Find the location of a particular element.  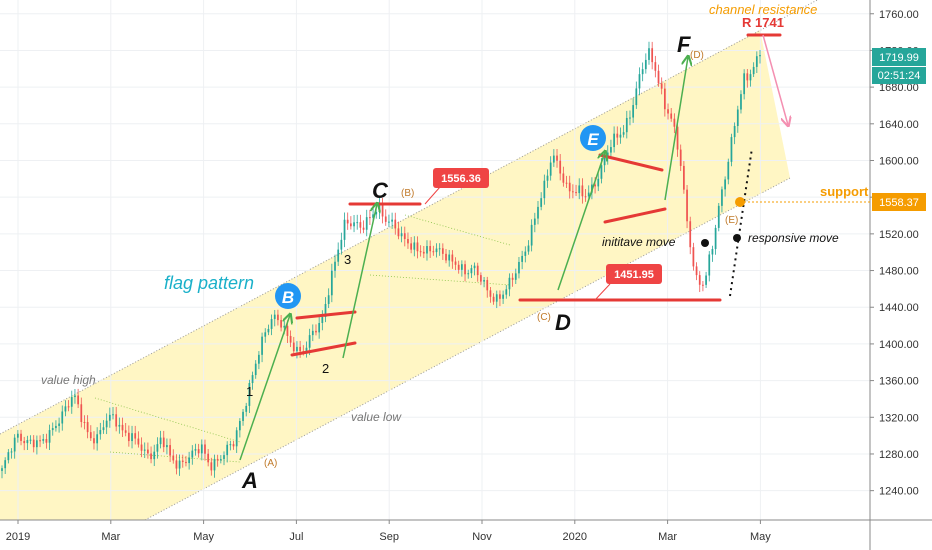

wave-b-marker: B is located at coordinates (288, 296).